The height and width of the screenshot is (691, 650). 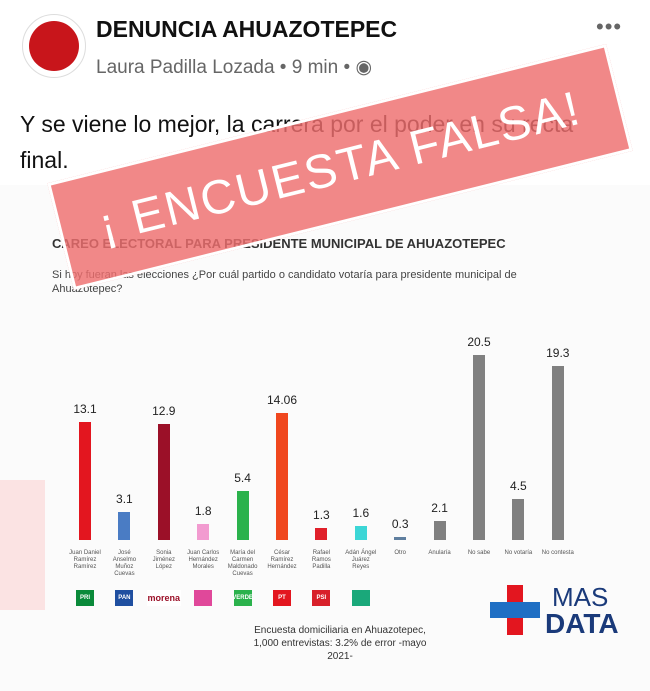 What do you see at coordinates (163, 598) in the screenshot?
I see `party-logo: morena` at bounding box center [163, 598].